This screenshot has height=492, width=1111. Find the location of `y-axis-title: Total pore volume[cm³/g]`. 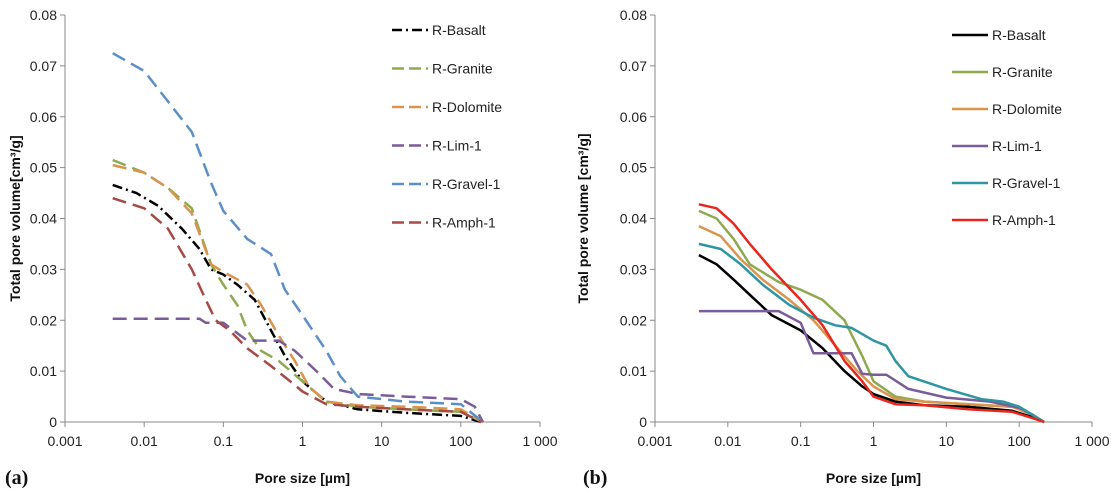

y-axis-title: Total pore volume[cm³/g] is located at coordinates (15, 218).